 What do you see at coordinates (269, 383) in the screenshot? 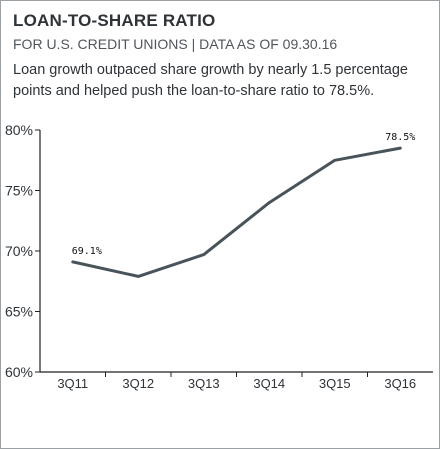
I see `x-tick-label: 3Q14` at bounding box center [269, 383].